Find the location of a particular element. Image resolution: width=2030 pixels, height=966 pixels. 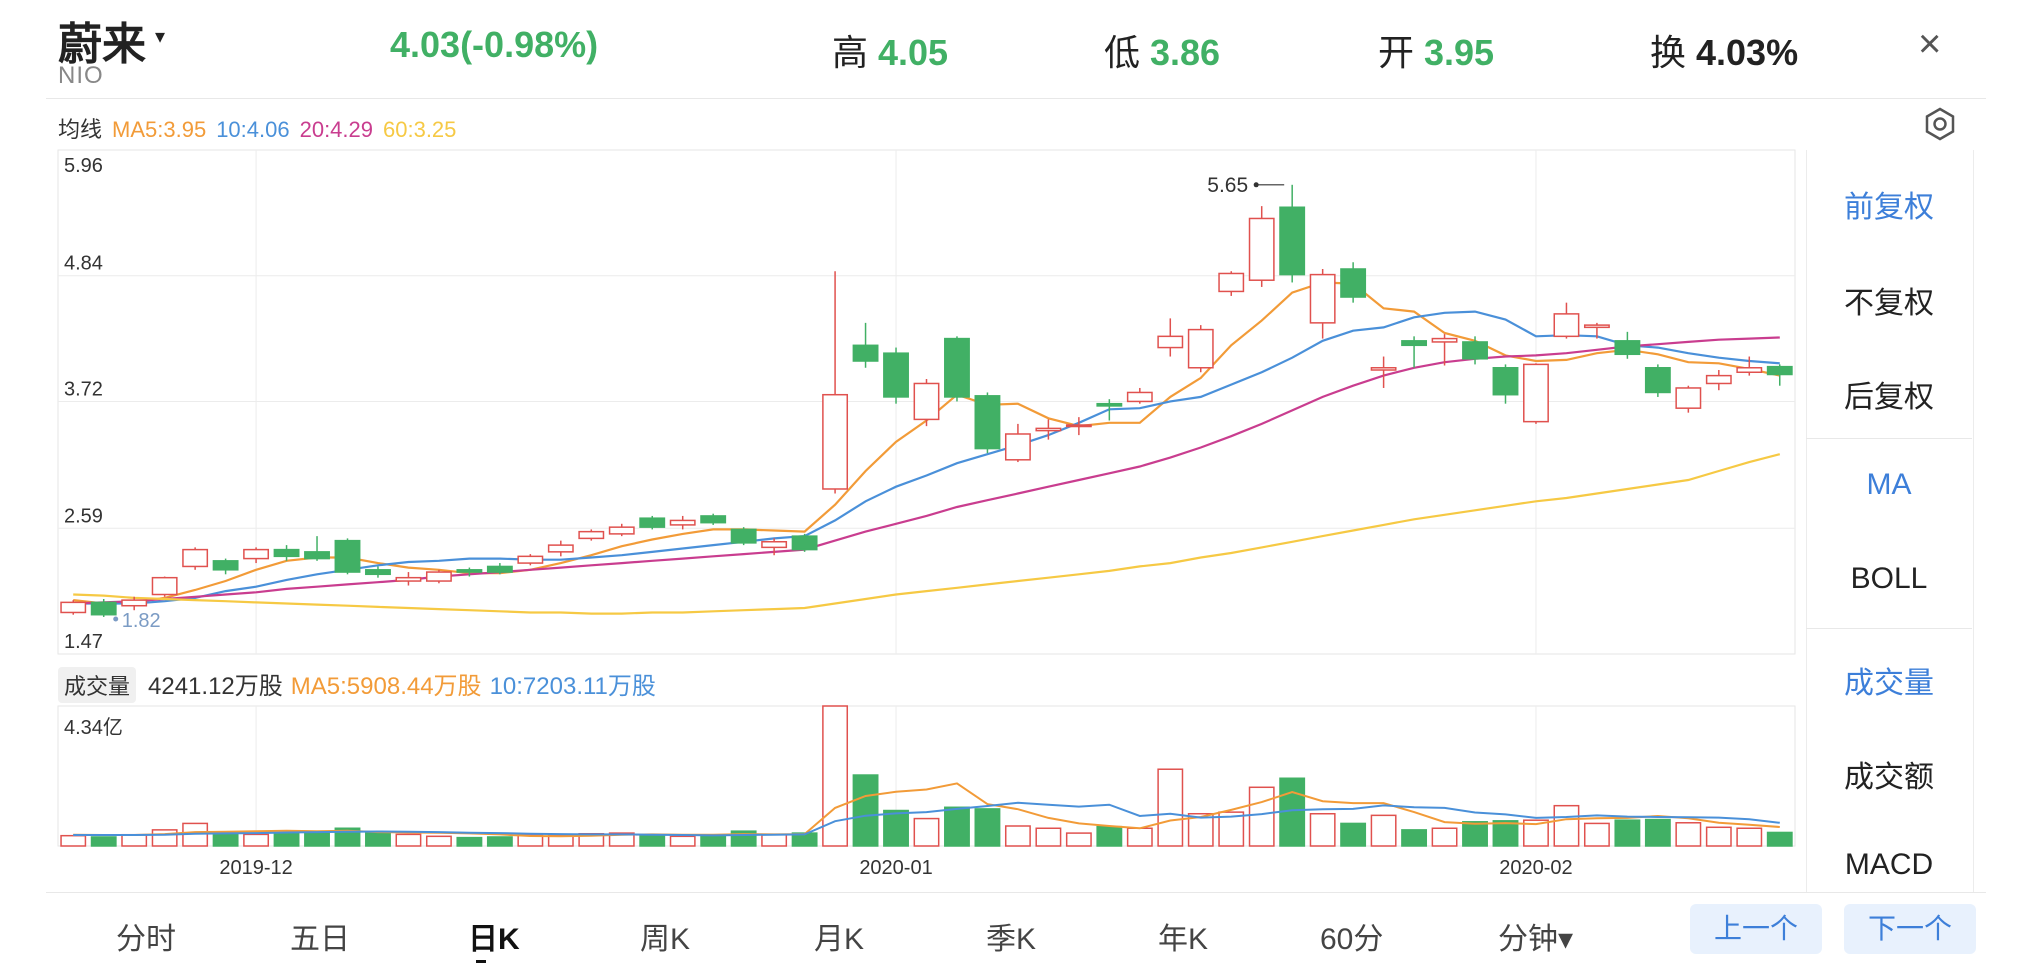

active-tab-indicator is located at coordinates (481, 961).